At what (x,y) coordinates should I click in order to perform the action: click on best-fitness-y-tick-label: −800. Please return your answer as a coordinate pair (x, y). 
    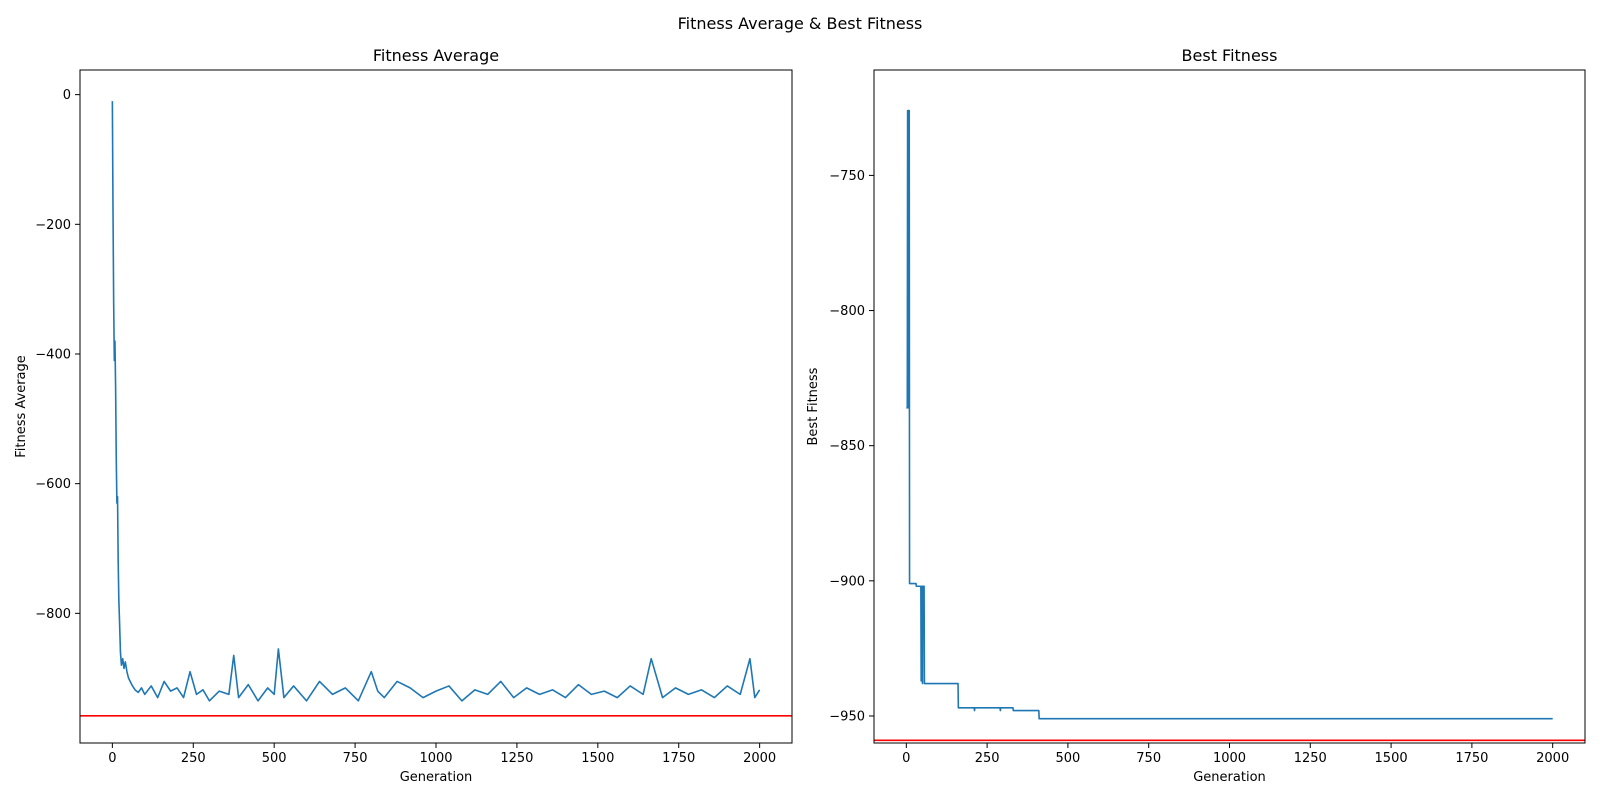
    Looking at the image, I should click on (847, 311).